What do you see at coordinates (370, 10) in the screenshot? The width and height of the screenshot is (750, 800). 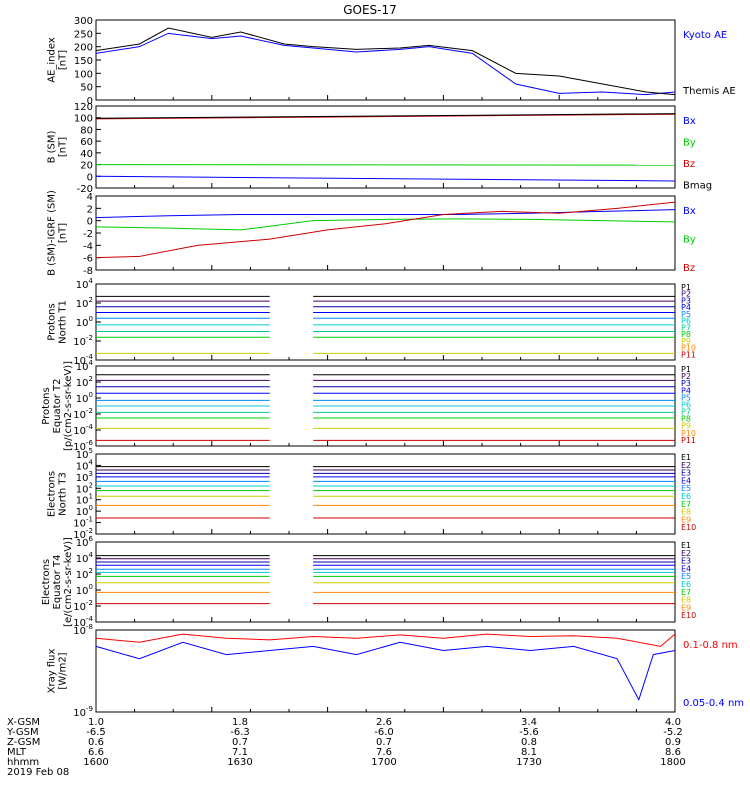 I see `figure-title: GOES-17` at bounding box center [370, 10].